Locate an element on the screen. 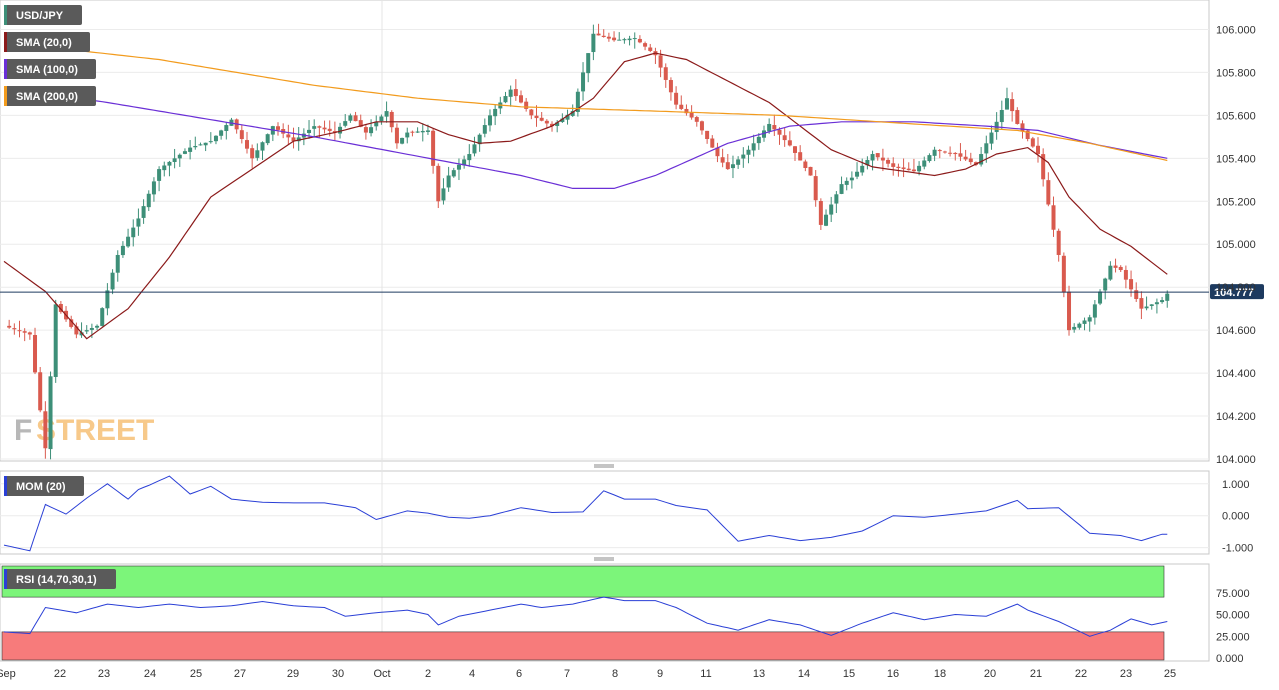  mom-label: MOM (20) is located at coordinates (41, 487).